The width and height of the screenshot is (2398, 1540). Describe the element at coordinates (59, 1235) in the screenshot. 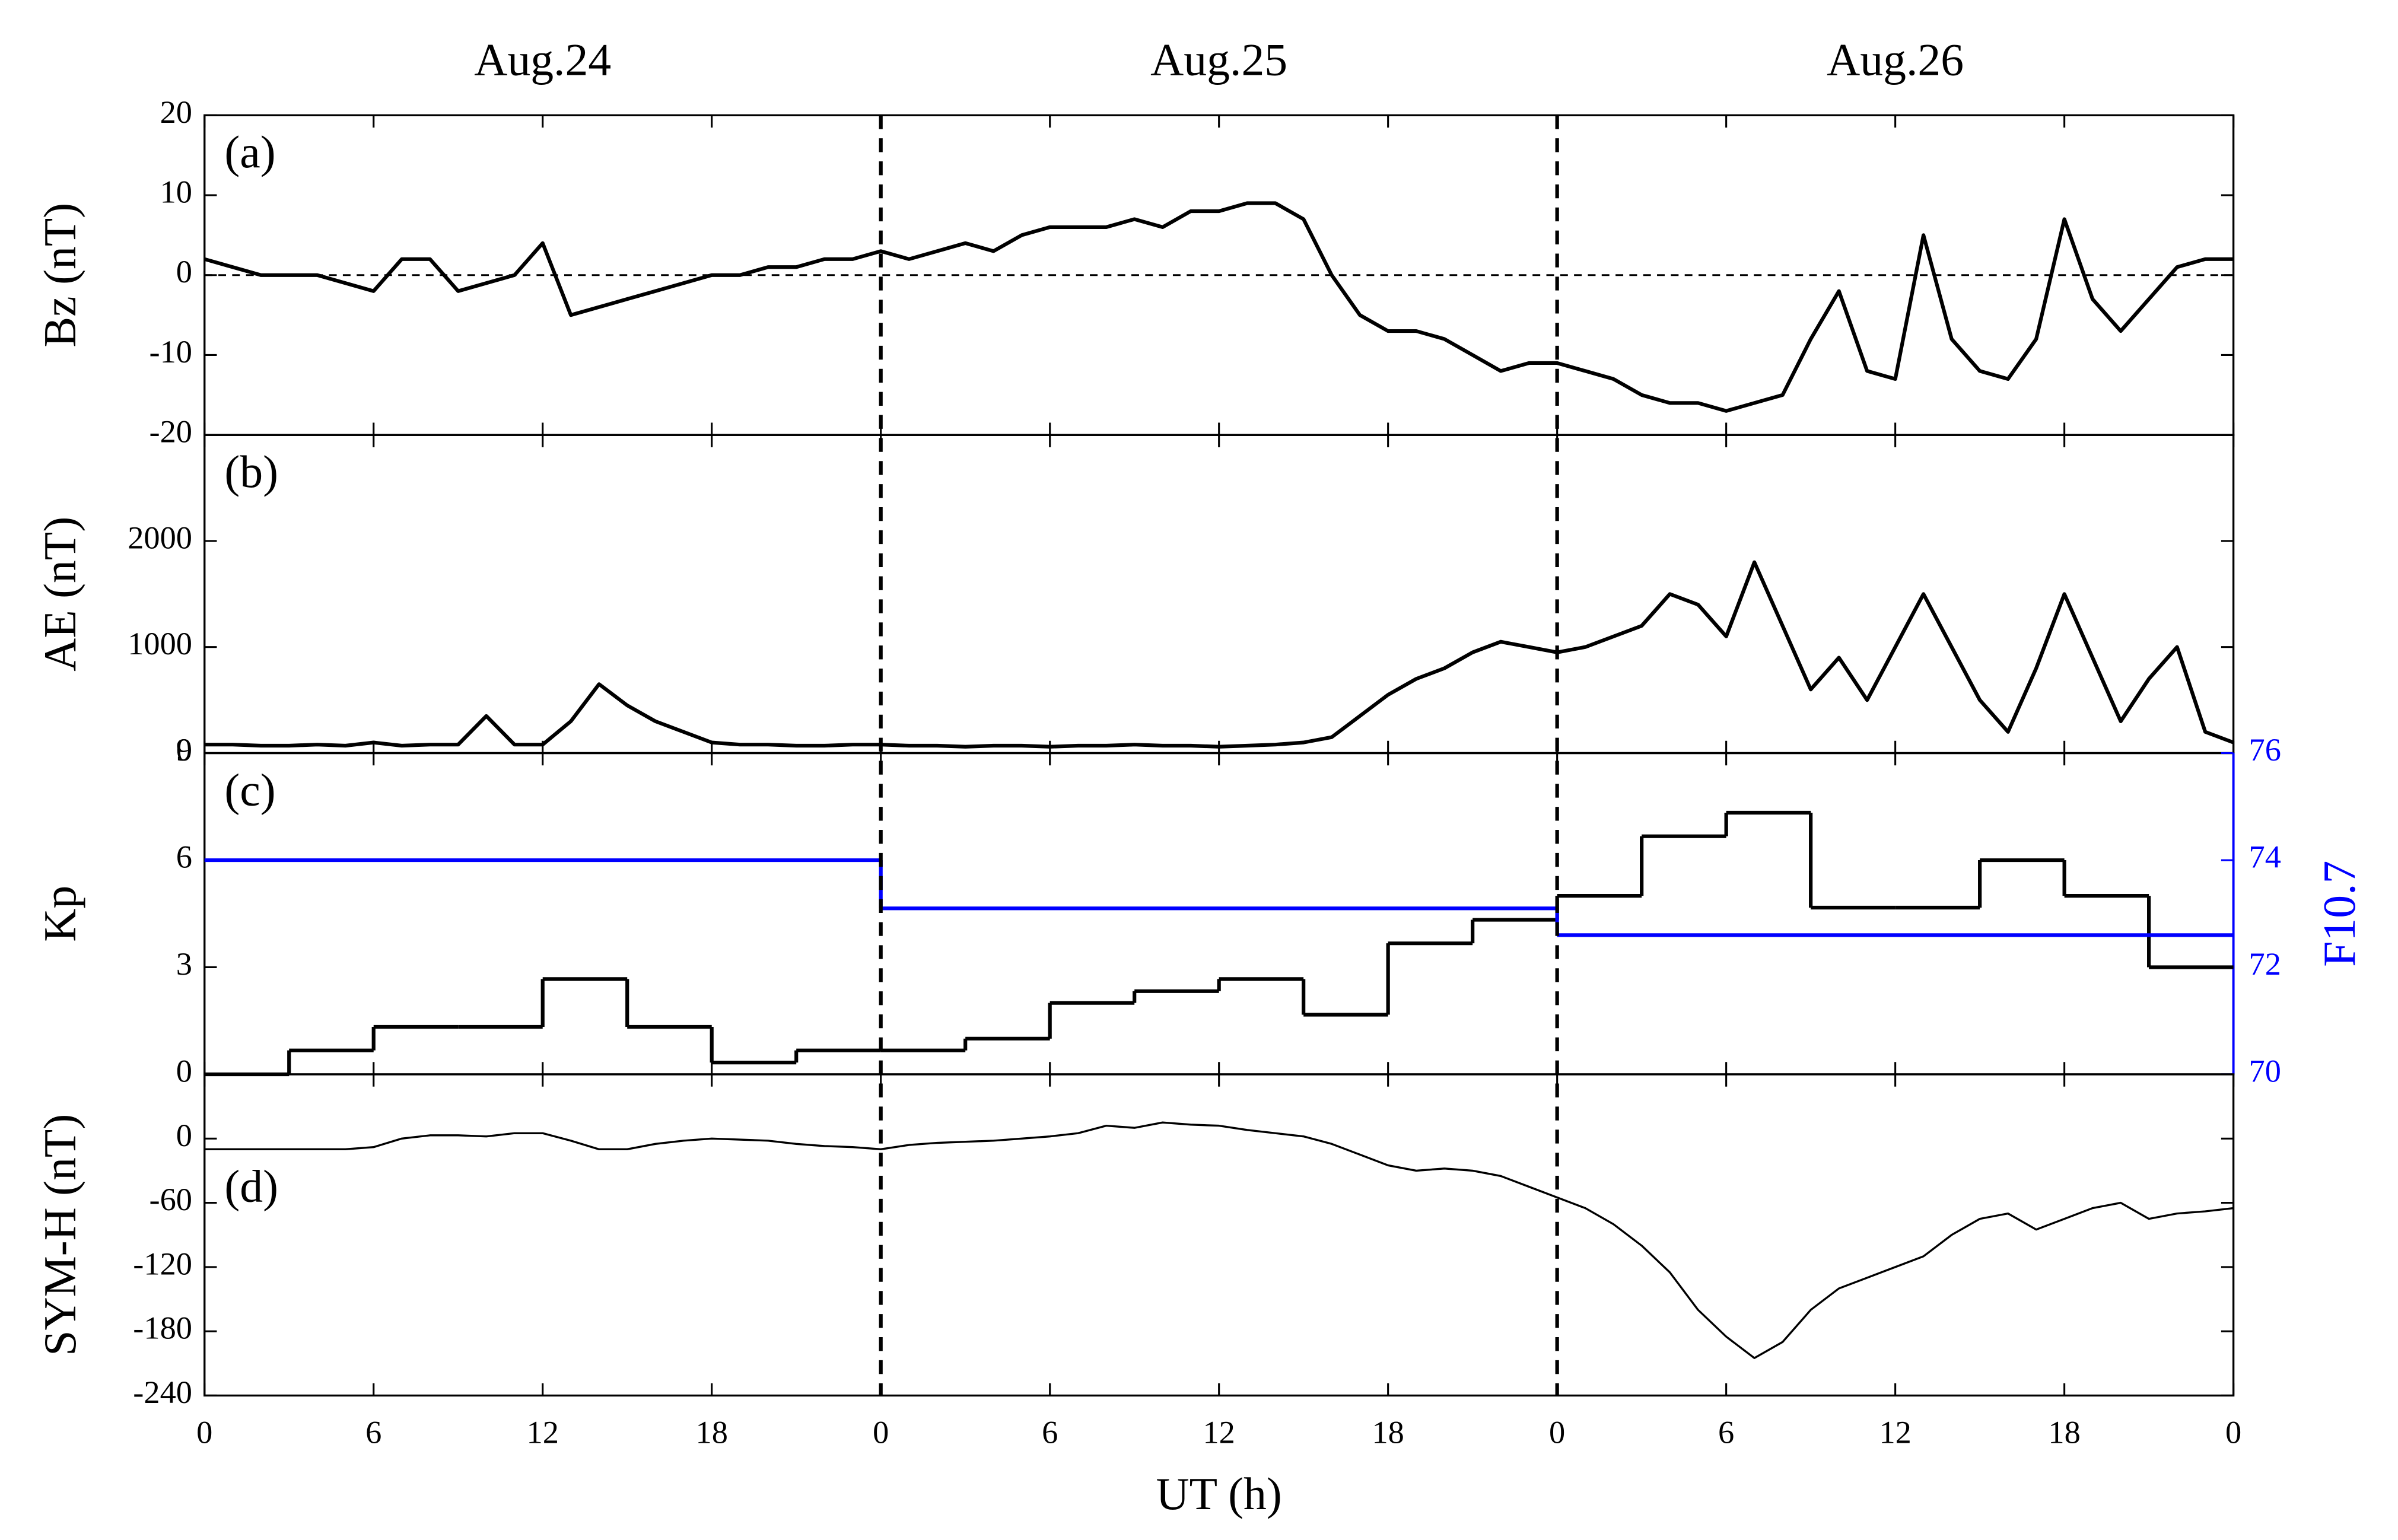

I see `y-axis-label: SYM-H (nT)` at that location.